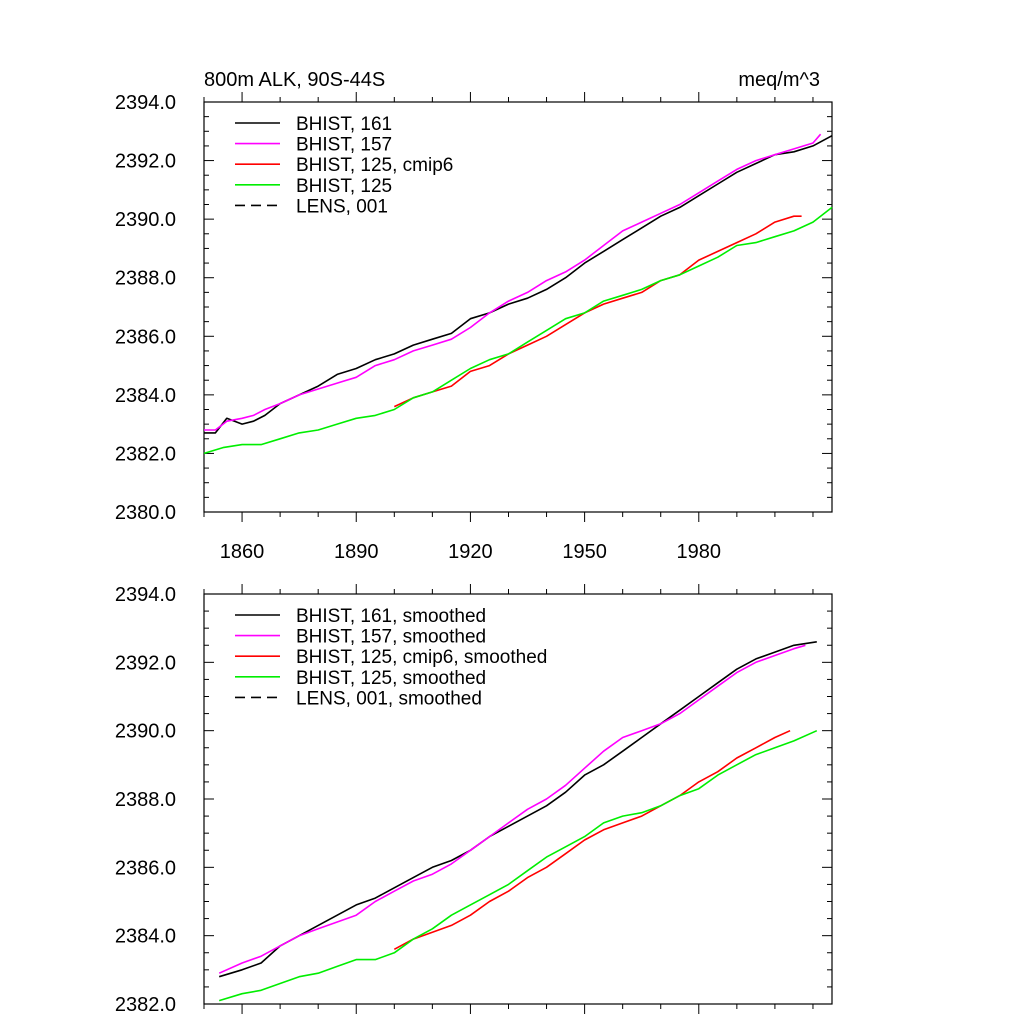 The image size is (1024, 1024). Describe the element at coordinates (391, 678) in the screenshot. I see `legend-label: BHIST, 125, smoothed` at that location.